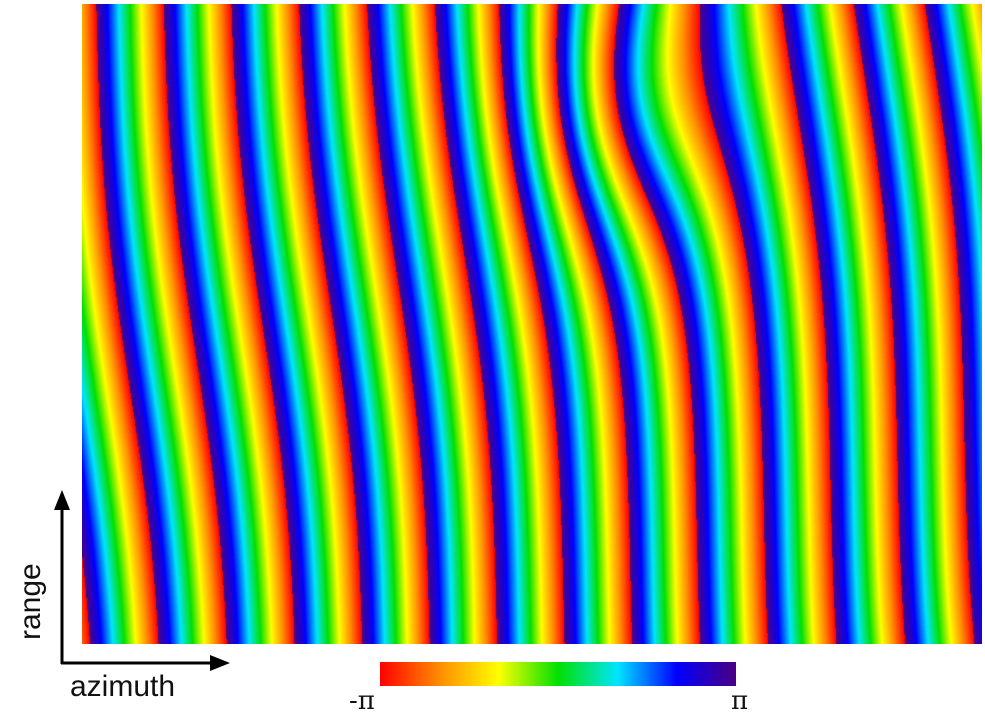 The width and height of the screenshot is (985, 720). I want to click on range-axis-label: range, so click(30, 601).